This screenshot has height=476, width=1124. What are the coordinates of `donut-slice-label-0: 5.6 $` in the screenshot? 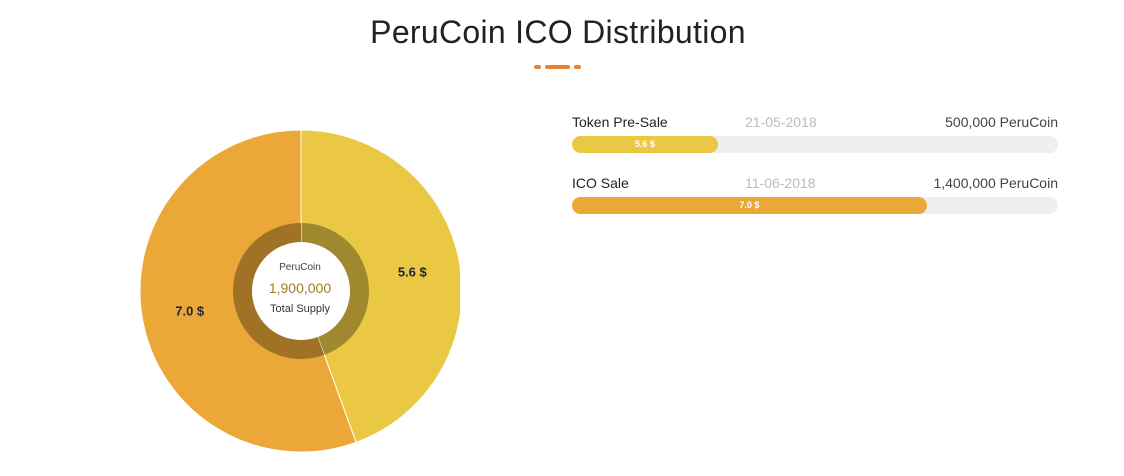 It's located at (413, 271).